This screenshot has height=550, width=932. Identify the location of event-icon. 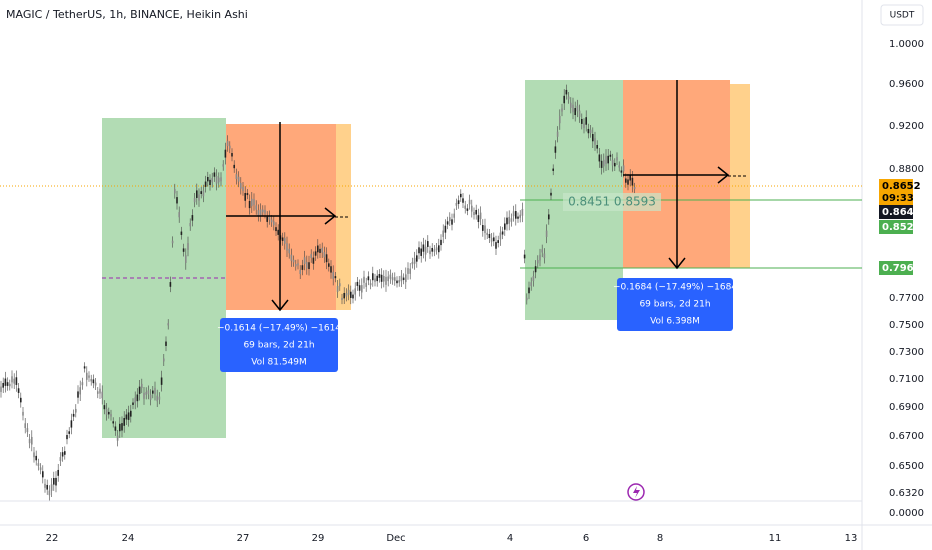
(636, 492).